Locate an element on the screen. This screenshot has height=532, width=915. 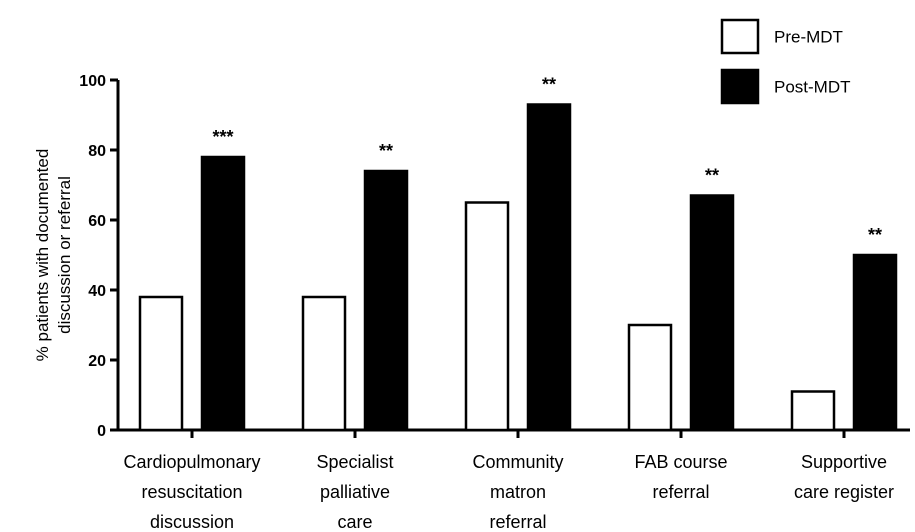
category-label-line: Supportive is located at coordinates (844, 462).